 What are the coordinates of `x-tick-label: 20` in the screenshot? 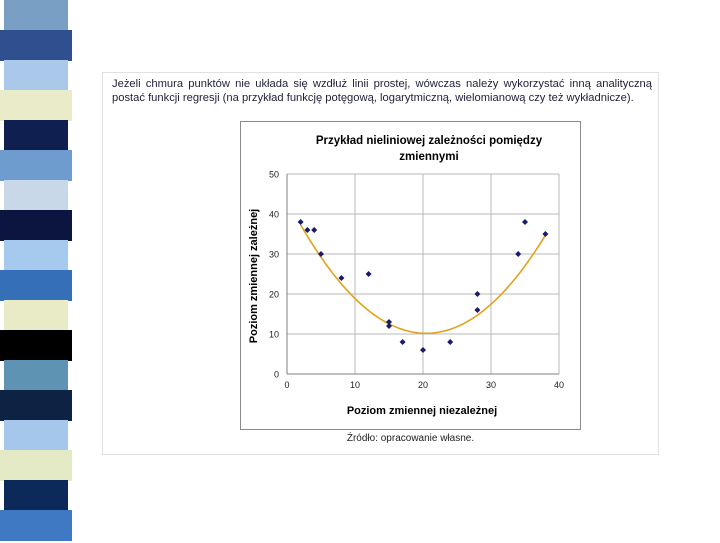 It's located at (423, 385).